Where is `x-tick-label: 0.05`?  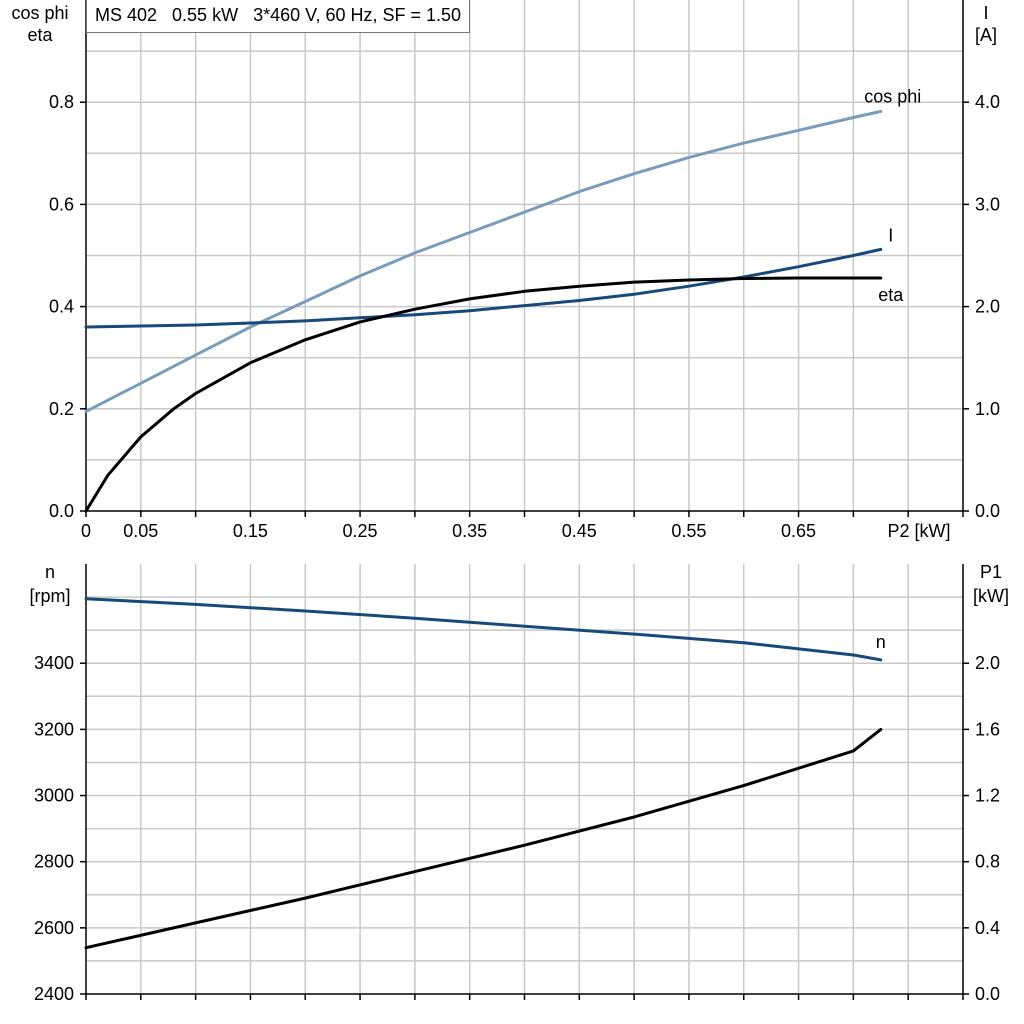
x-tick-label: 0.05 is located at coordinates (140, 531).